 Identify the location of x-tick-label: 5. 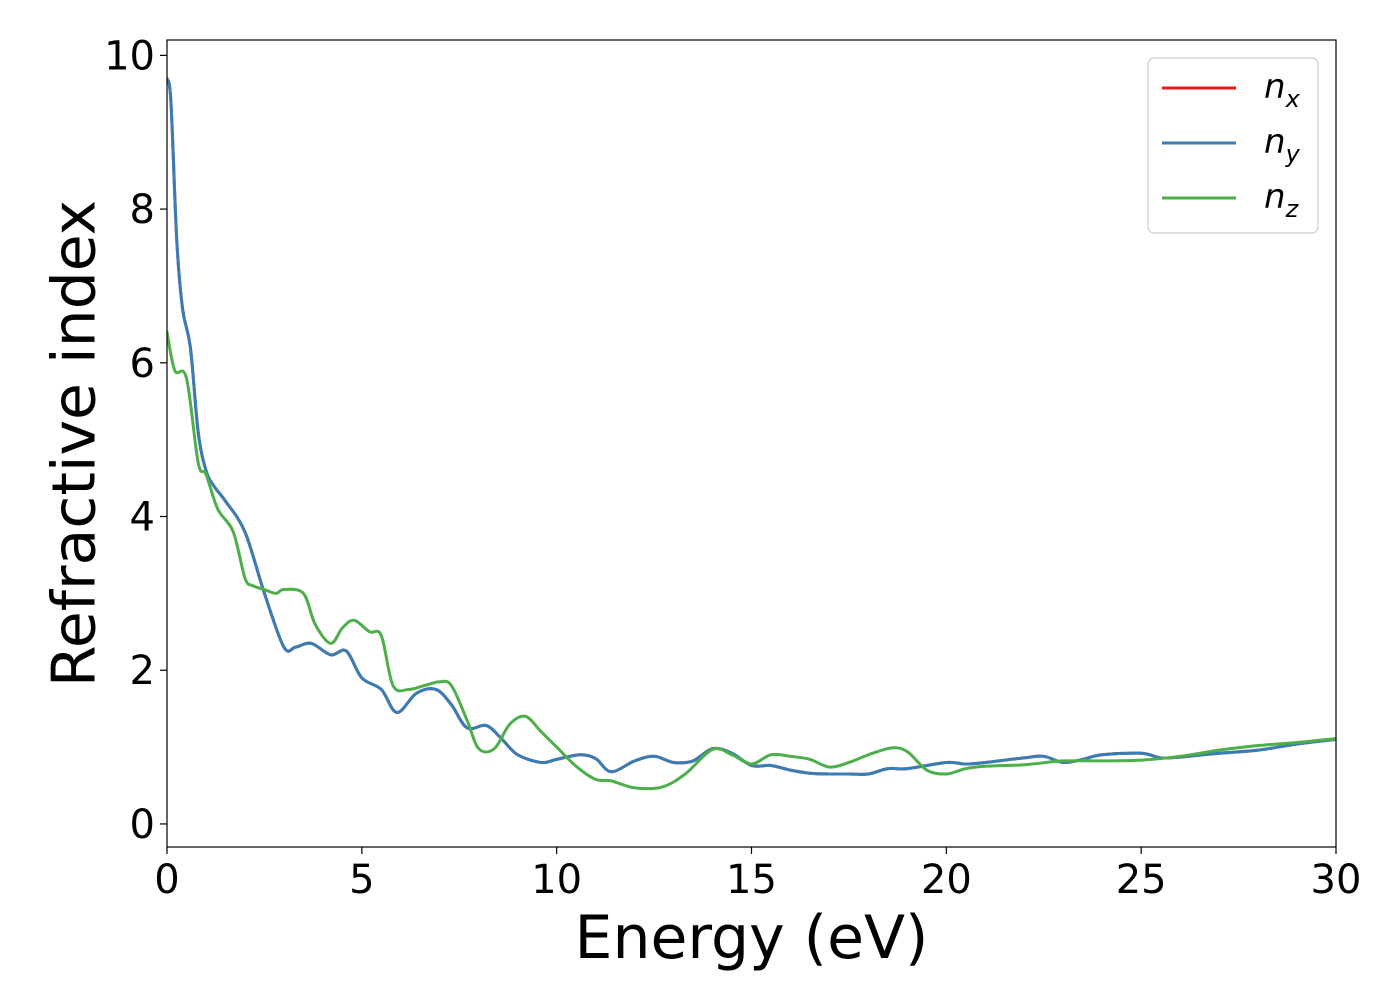
(361, 880).